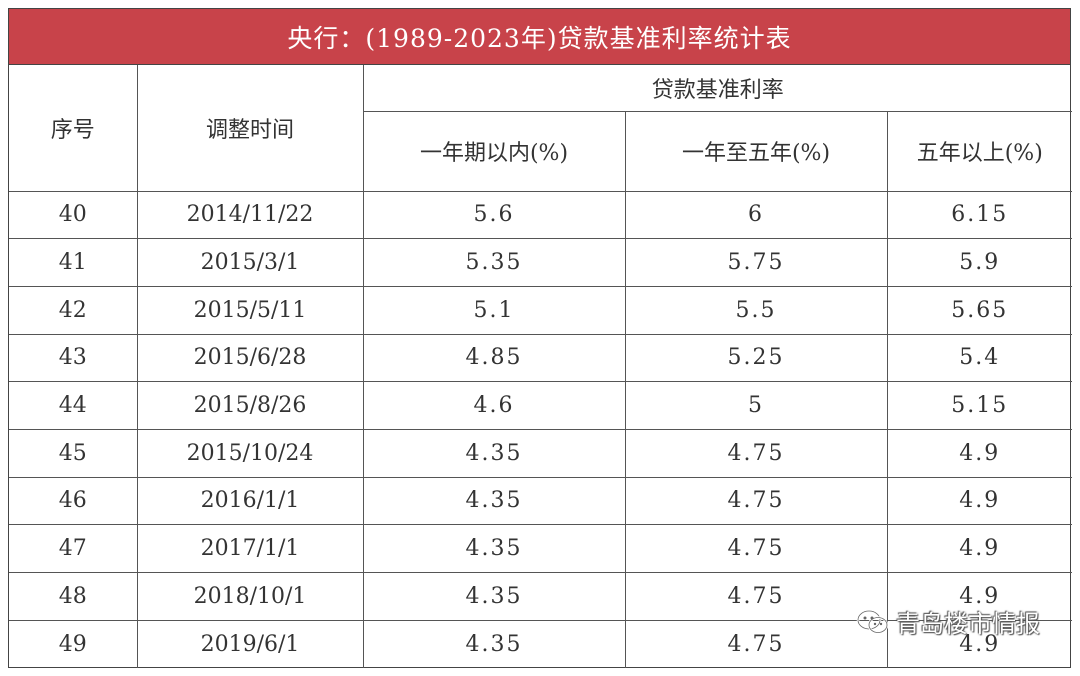 This screenshot has height=676, width=1080. What do you see at coordinates (872, 621) in the screenshot?
I see `wechat-icon` at bounding box center [872, 621].